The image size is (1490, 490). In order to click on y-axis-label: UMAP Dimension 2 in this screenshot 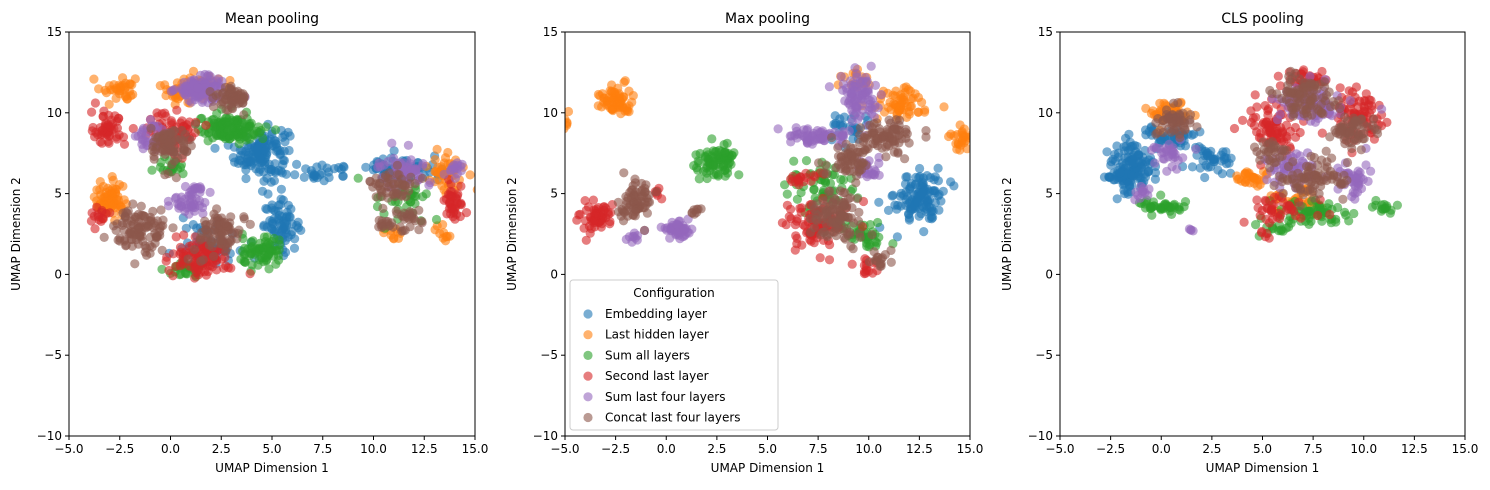, I will do `click(1007, 234)`.